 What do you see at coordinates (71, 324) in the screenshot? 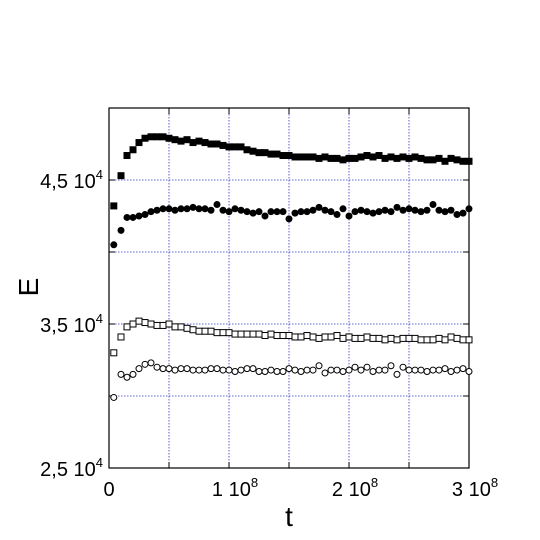
I see `y-tick-label-1: 3,5 104` at bounding box center [71, 324].